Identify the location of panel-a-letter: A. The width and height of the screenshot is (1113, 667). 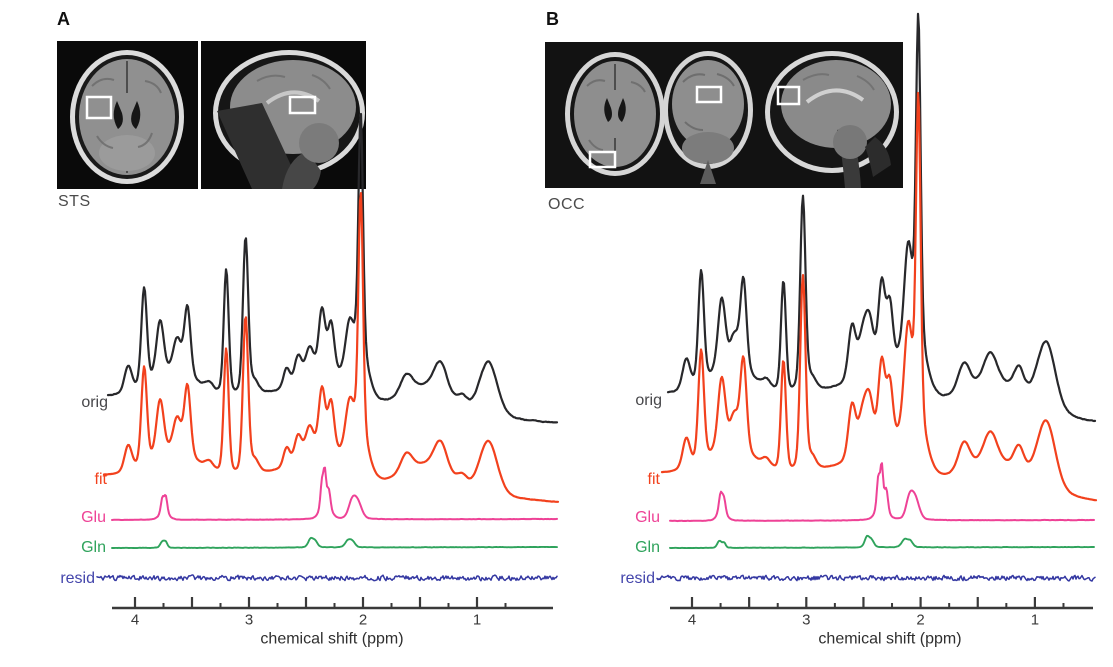
(63, 19).